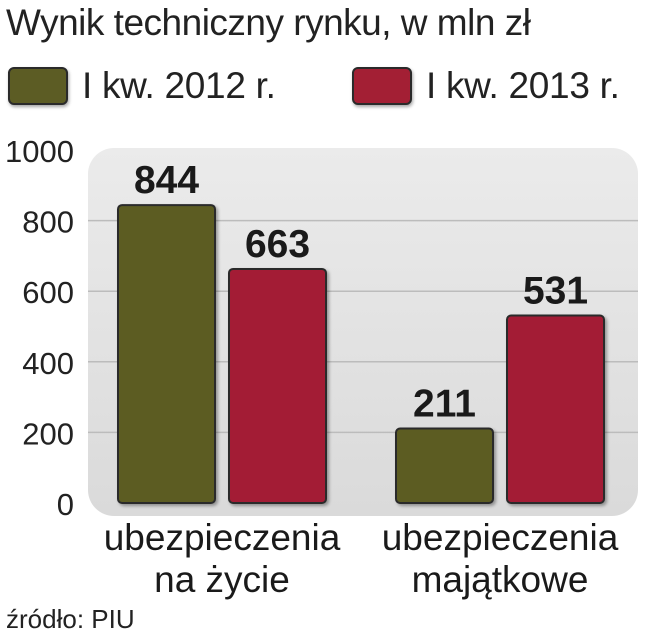 The width and height of the screenshot is (647, 640). Describe the element at coordinates (48, 222) in the screenshot. I see `y-tick-label: 800` at that location.